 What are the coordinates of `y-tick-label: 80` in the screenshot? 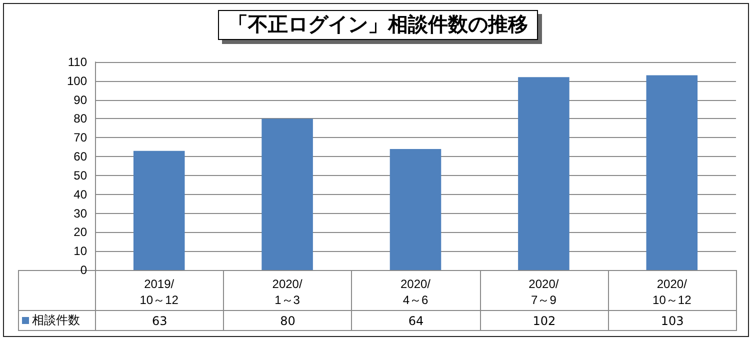 It's located at (81, 119).